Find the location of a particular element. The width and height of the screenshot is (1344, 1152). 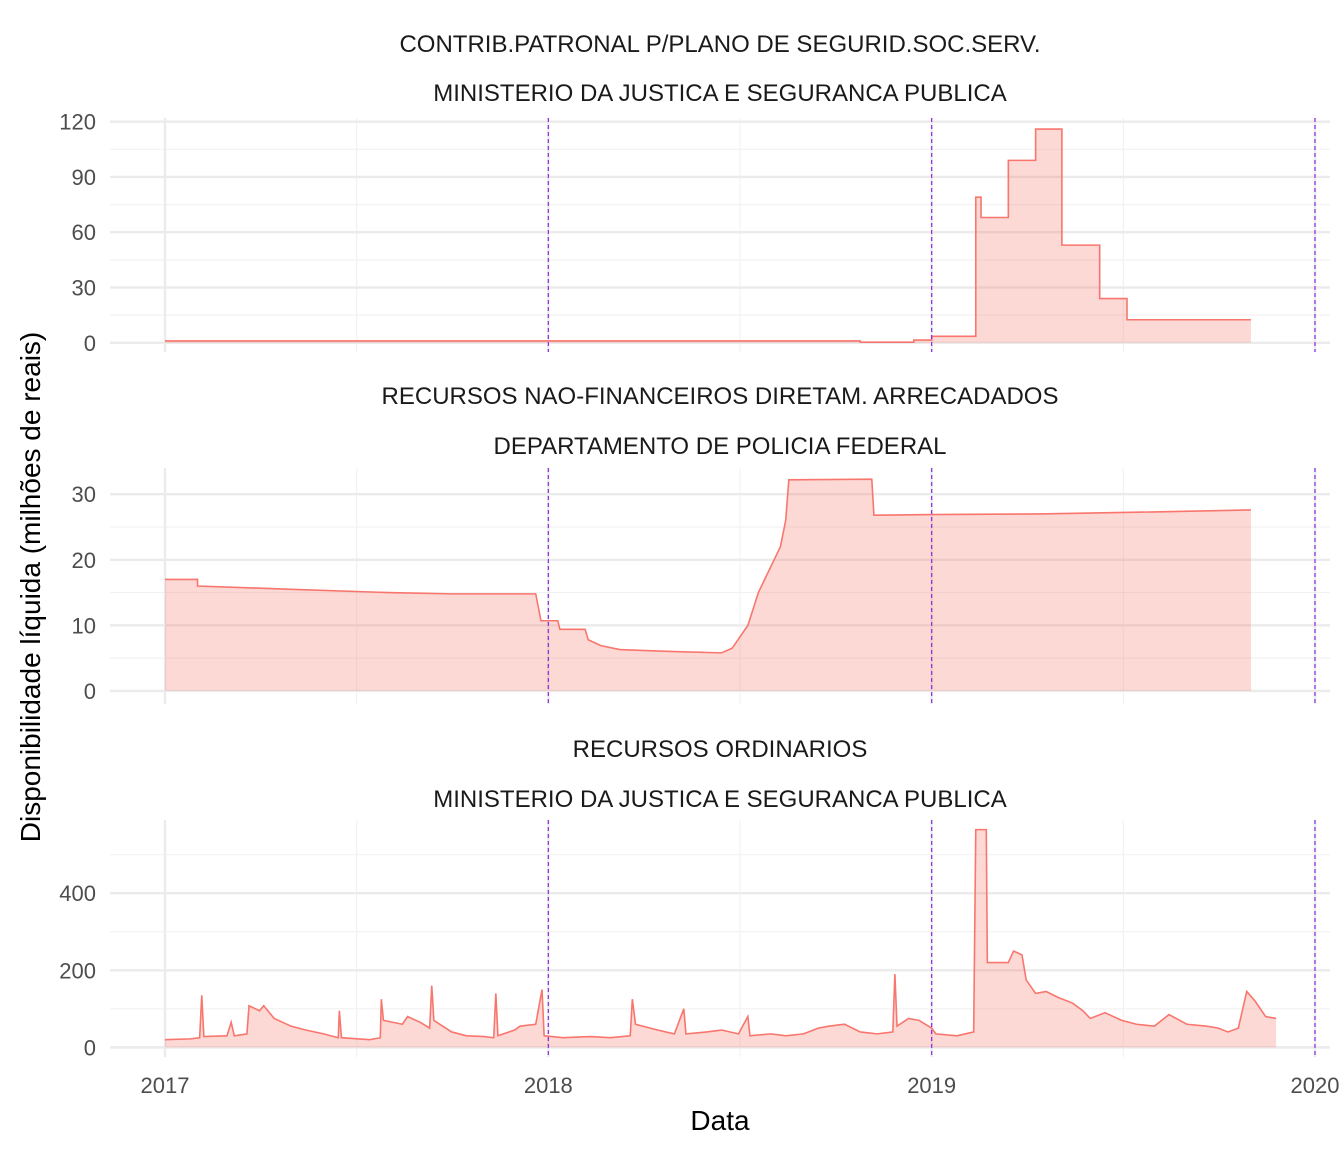

y-tick-label: 120 is located at coordinates (77, 122).